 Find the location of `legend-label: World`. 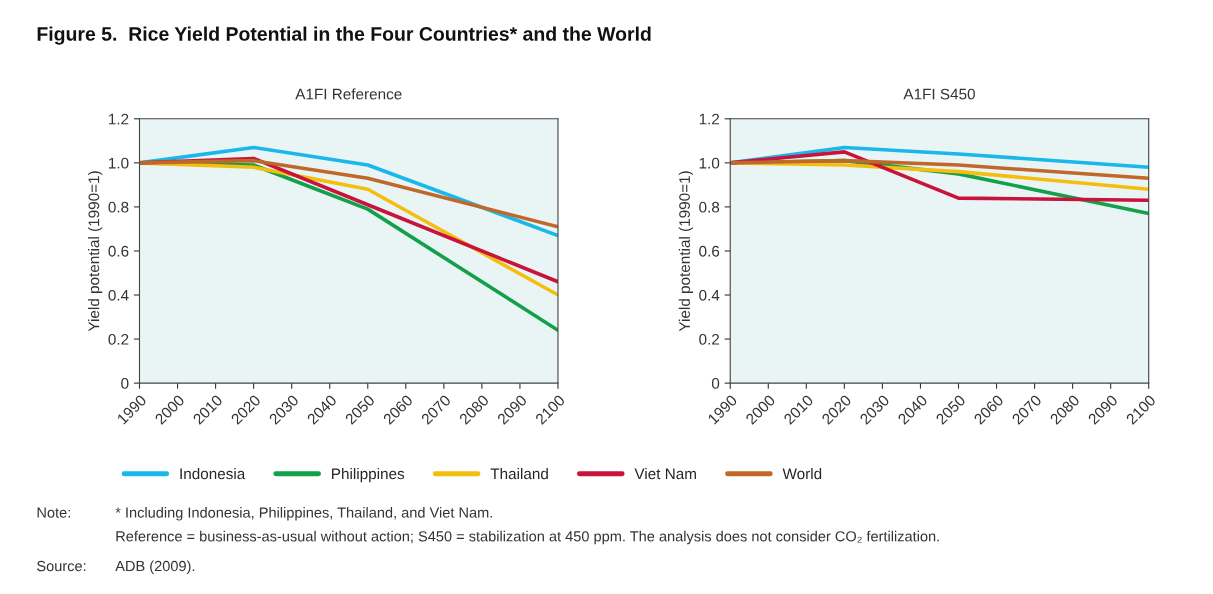

legend-label: World is located at coordinates (802, 474).